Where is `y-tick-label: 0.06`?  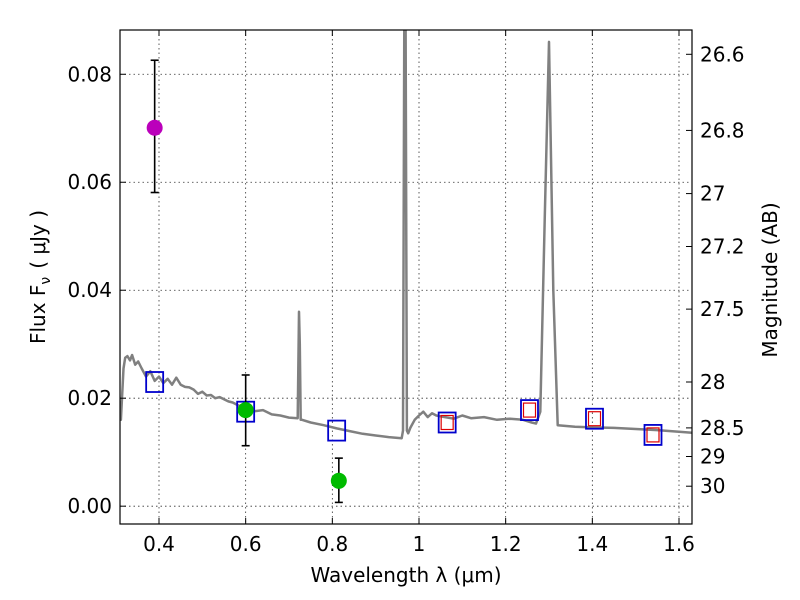
y-tick-label: 0.06 is located at coordinates (89, 182).